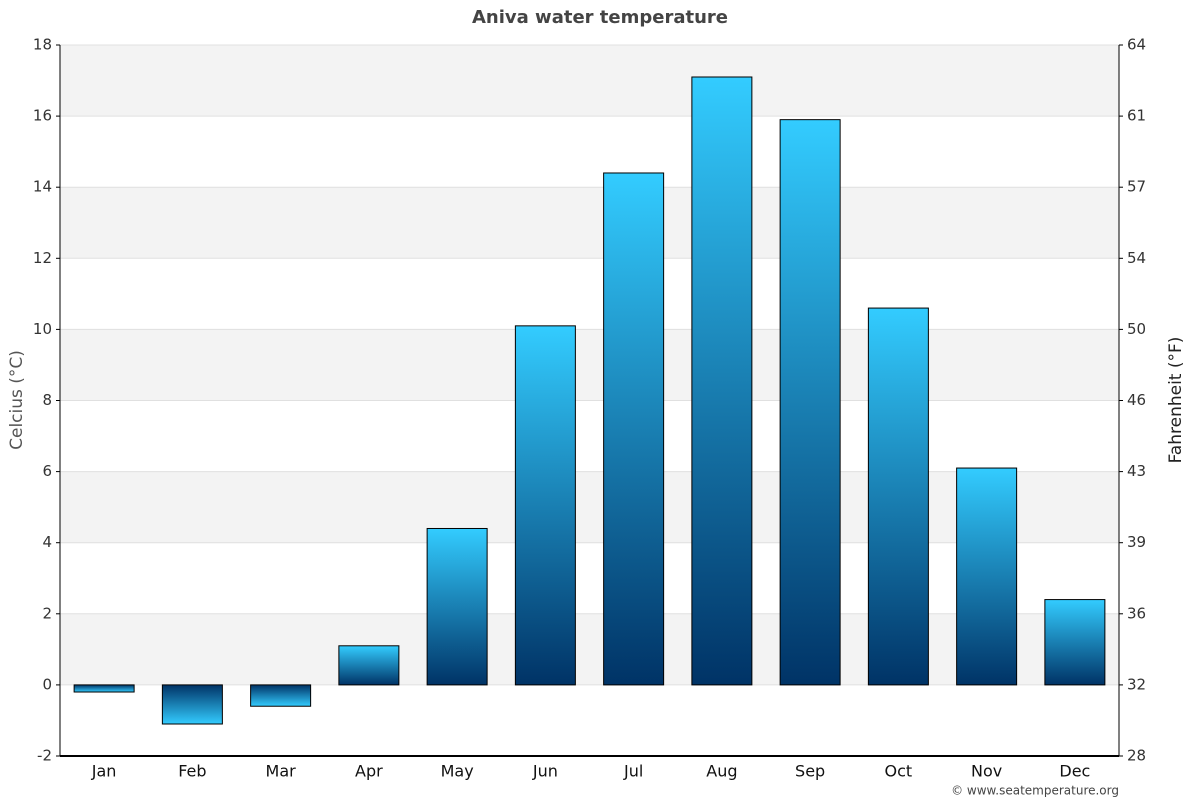  I want to click on y2-tick-label: 50, so click(1136, 329).